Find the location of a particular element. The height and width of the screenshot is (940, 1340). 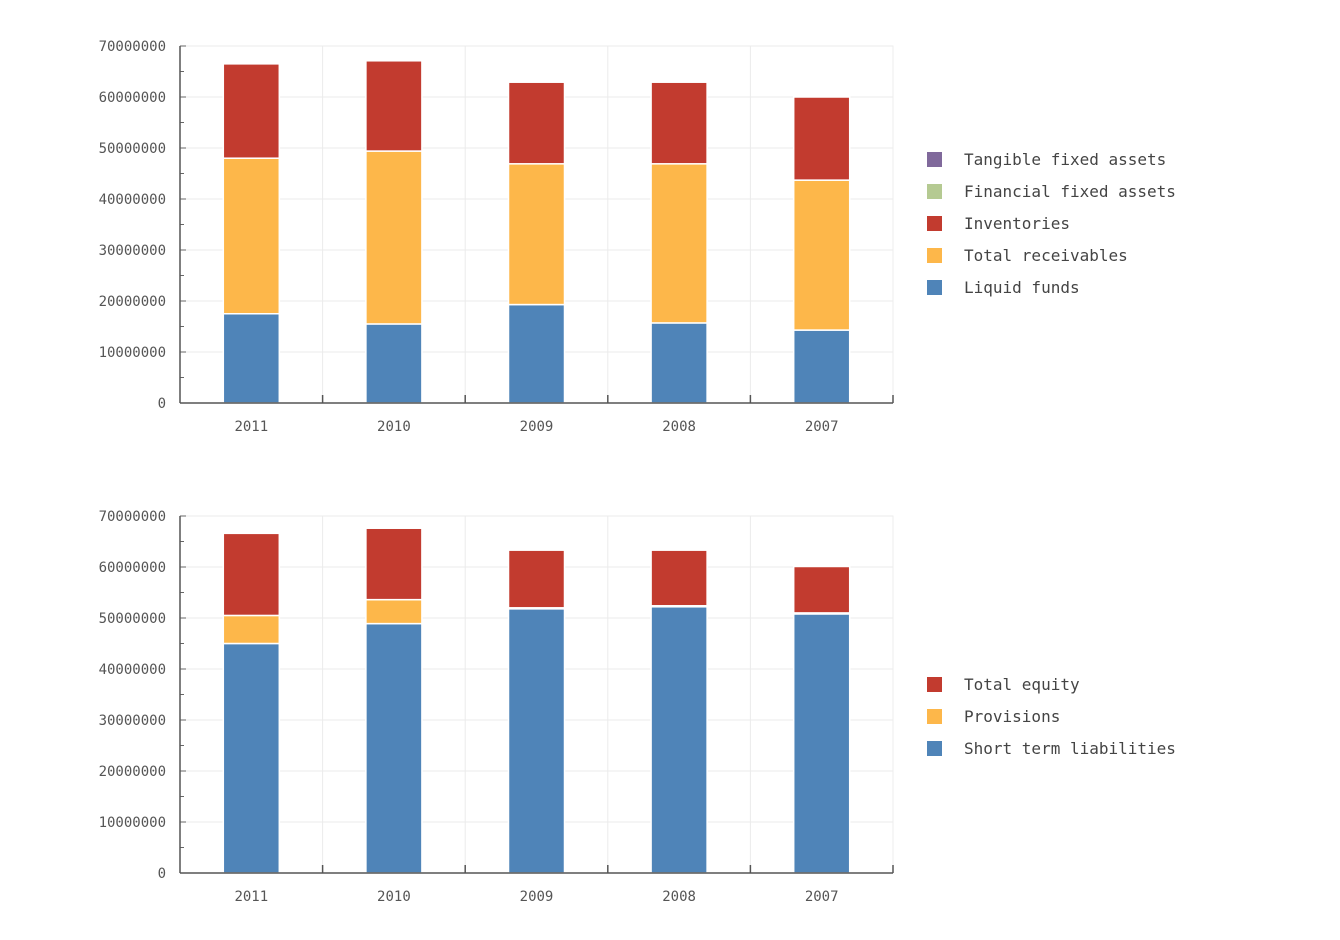

legend-label: Liquid funds is located at coordinates (1022, 287).